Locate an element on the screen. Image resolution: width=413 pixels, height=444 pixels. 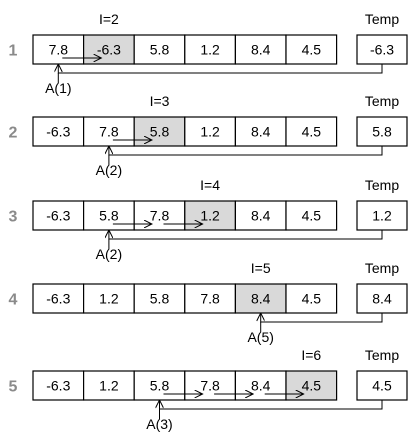
i-label: I=4 is located at coordinates (210, 185).